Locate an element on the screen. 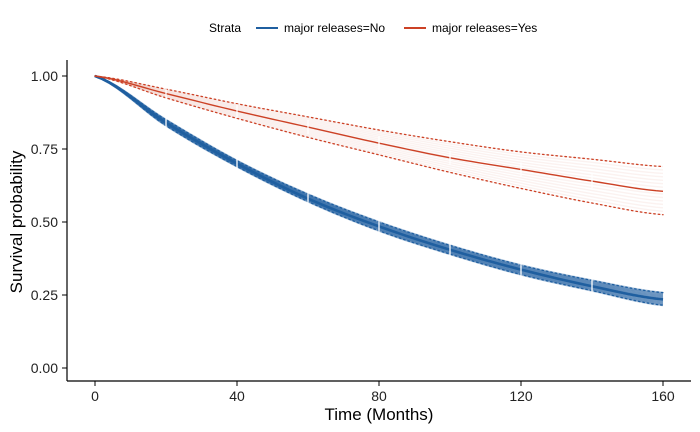 This screenshot has width=700, height=432. y-tick-label-0.75: 0.75 is located at coordinates (44, 149).